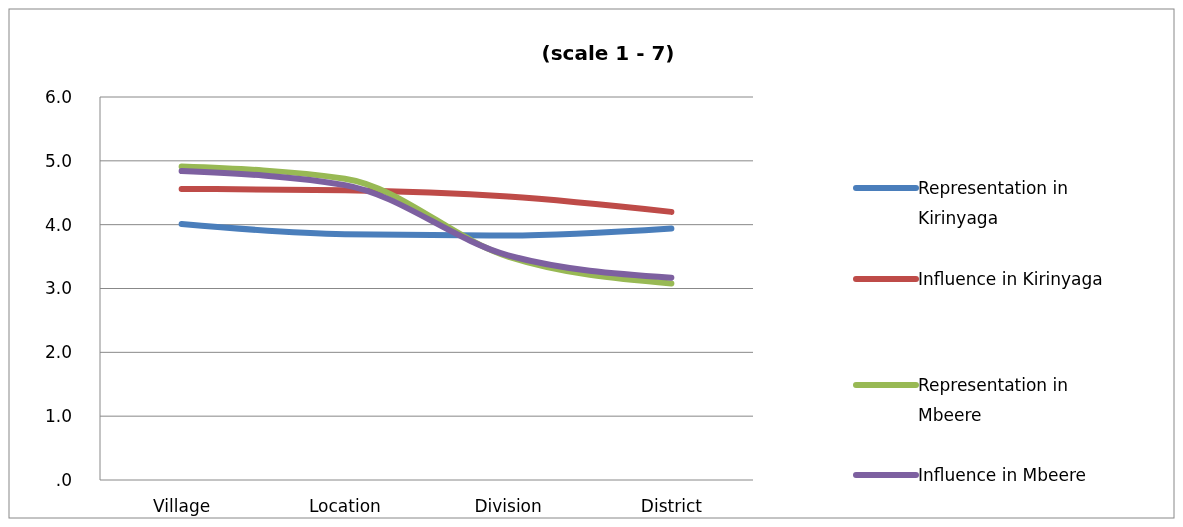 This screenshot has width=1183, height=527. I want to click on y-tick-label: 3.0, so click(58, 288).